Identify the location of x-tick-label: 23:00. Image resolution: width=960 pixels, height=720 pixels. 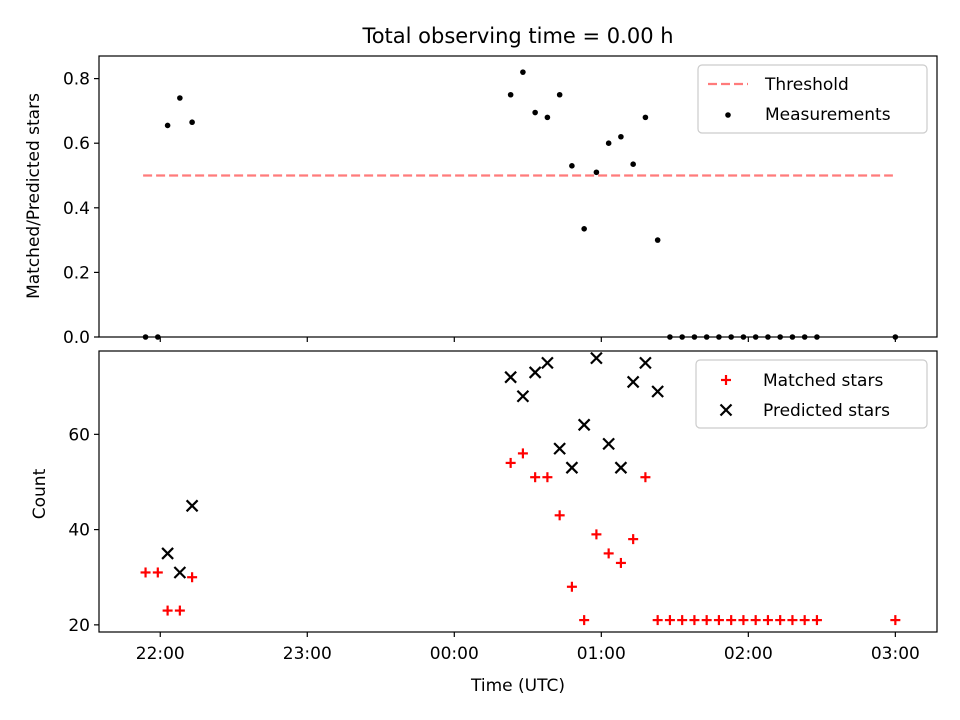
(307, 654).